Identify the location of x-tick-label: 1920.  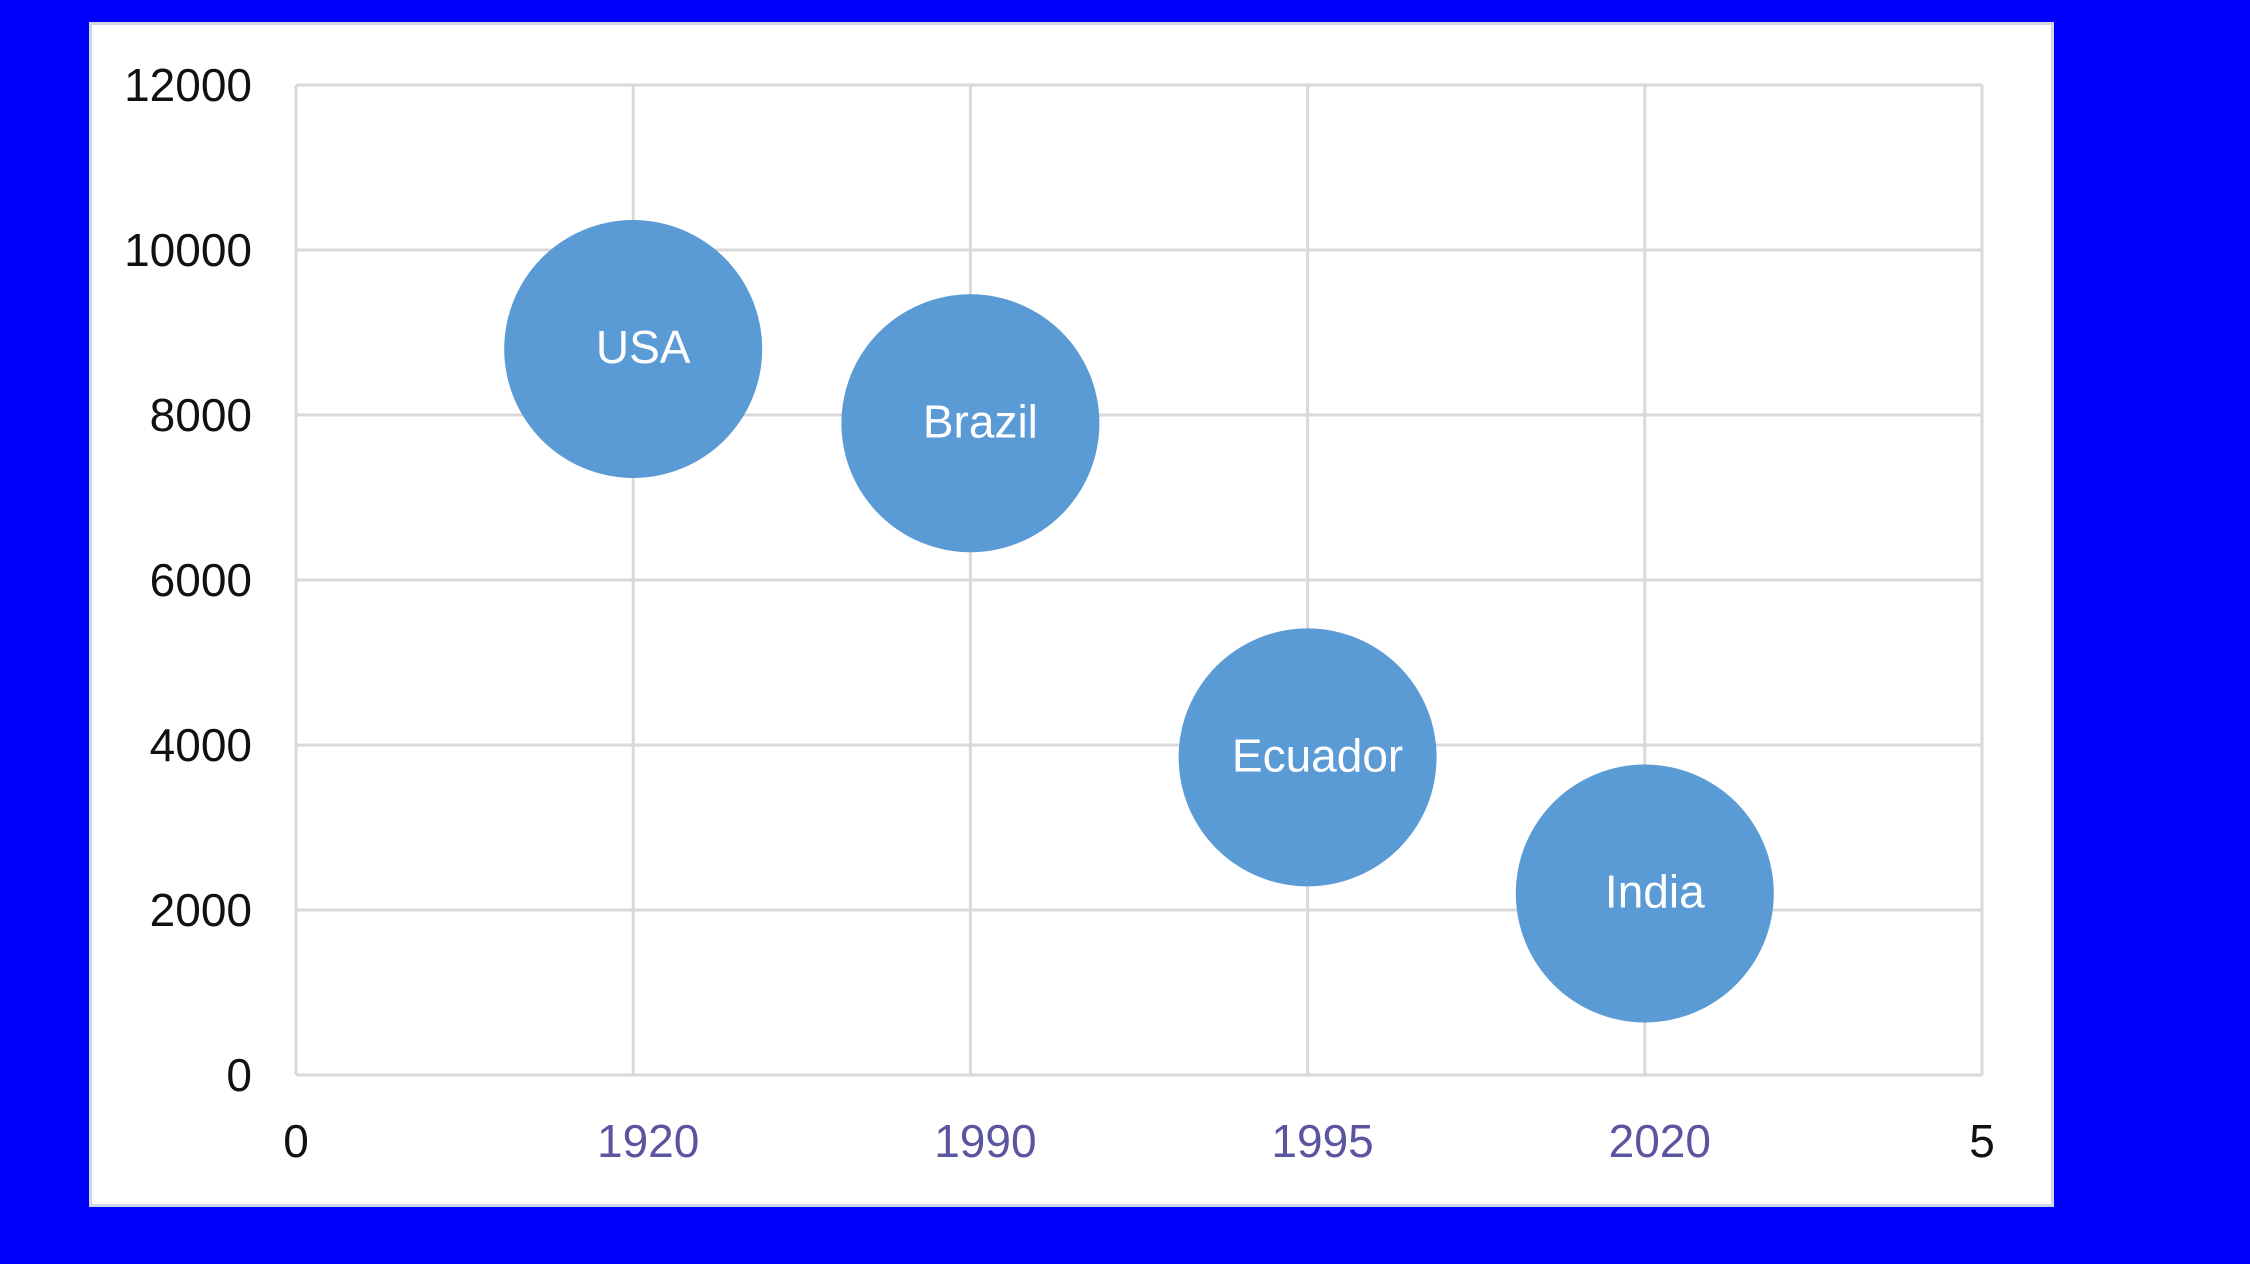
(648, 1141).